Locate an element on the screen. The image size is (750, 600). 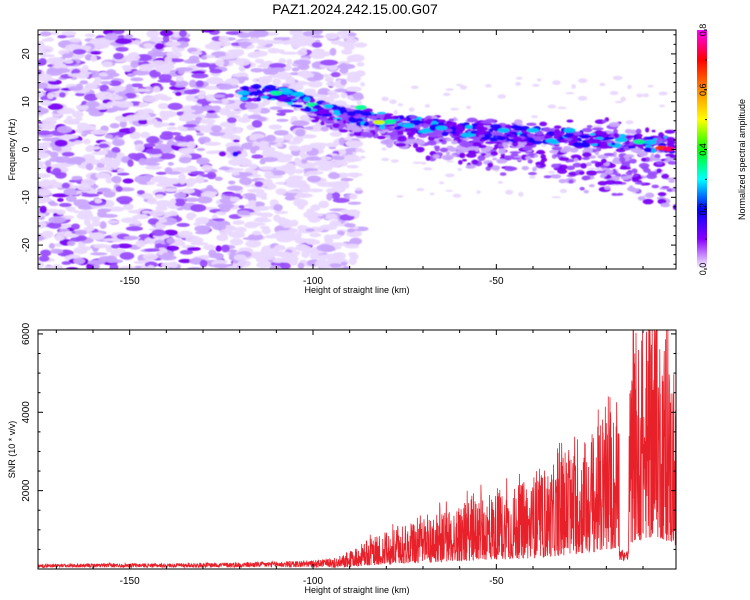
heatmap-hotspot is located at coordinates (551, 141).